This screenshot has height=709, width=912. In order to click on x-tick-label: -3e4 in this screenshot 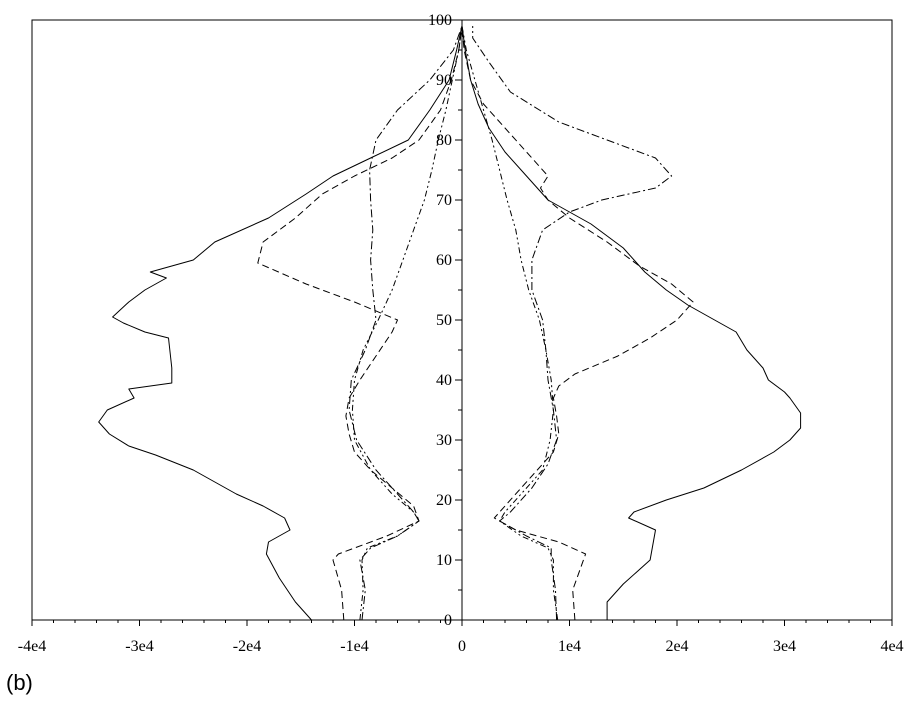, I will do `click(139, 646)`.